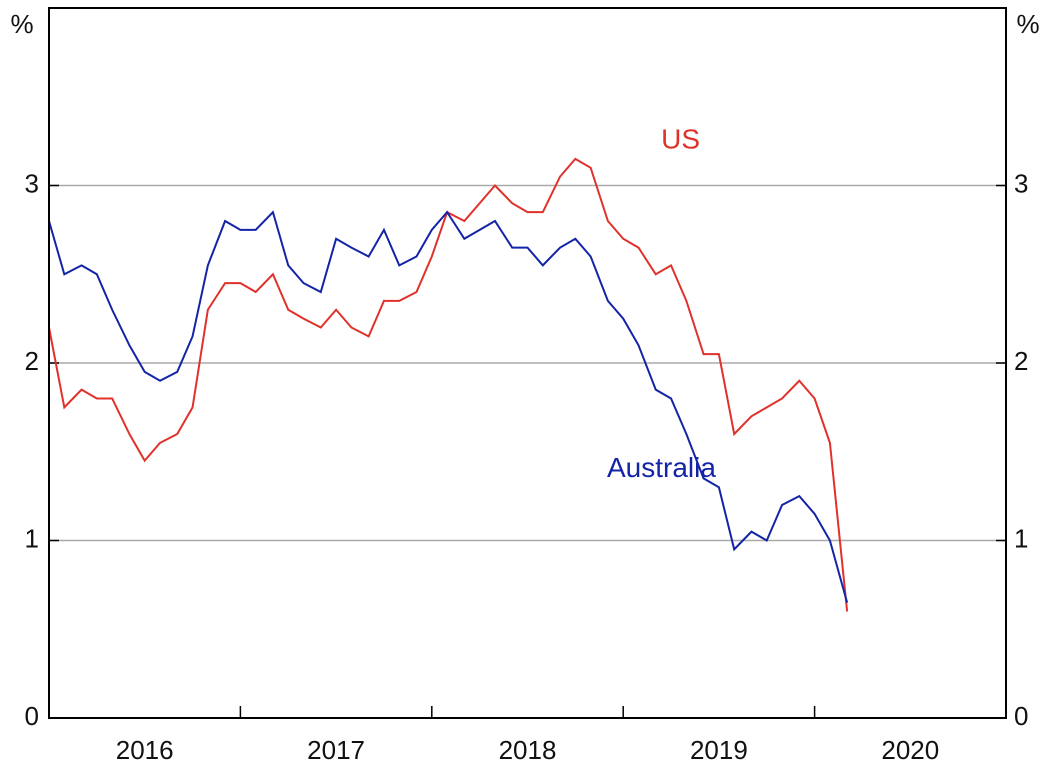  What do you see at coordinates (32, 716) in the screenshot?
I see `y-tick-label: 0` at bounding box center [32, 716].